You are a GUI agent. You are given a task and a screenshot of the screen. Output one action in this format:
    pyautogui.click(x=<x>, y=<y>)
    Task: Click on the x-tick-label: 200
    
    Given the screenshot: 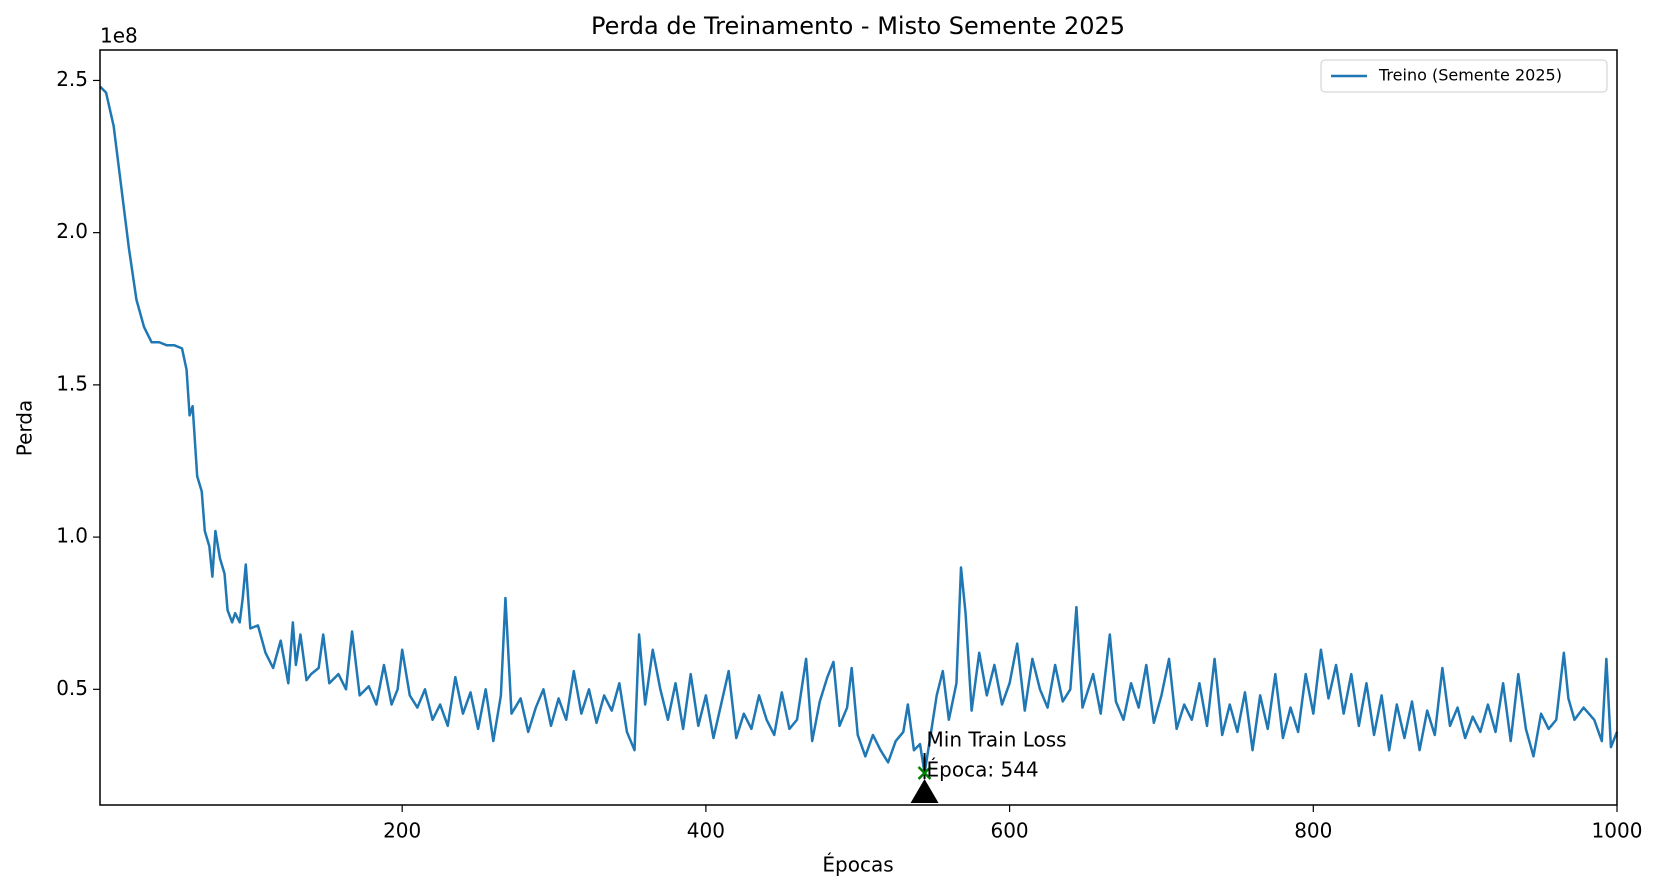 What is the action you would take?
    pyautogui.click(x=402, y=831)
    